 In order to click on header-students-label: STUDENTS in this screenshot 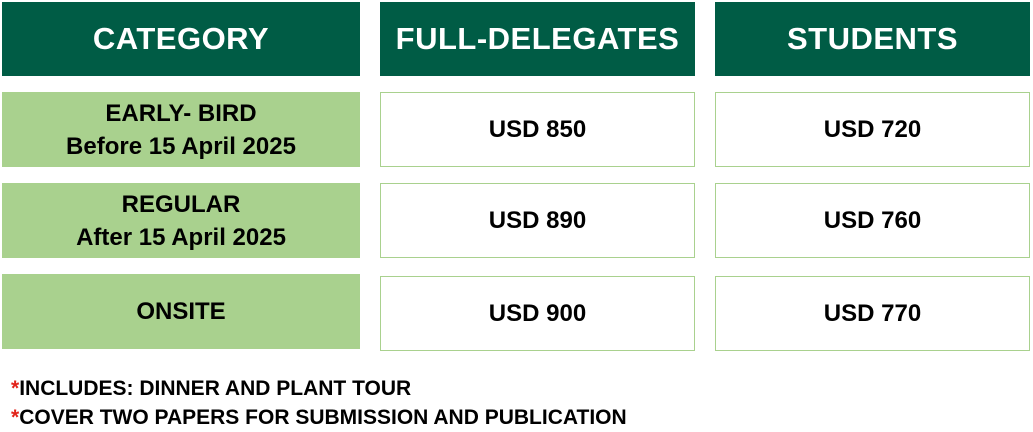, I will do `click(872, 38)`.